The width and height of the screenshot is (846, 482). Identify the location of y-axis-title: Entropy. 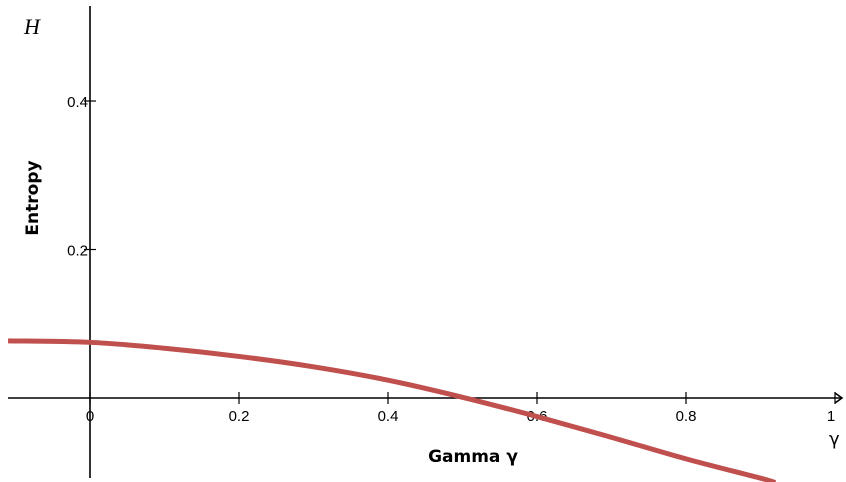
(33, 197).